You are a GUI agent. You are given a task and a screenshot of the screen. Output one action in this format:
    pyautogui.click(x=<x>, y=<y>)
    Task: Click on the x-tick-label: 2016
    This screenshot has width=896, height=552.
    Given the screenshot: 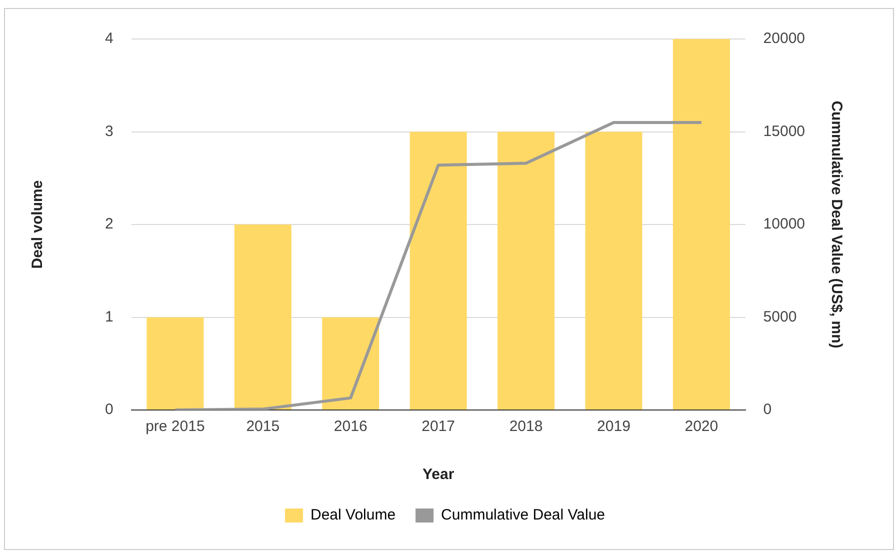 What is the action you would take?
    pyautogui.click(x=351, y=427)
    